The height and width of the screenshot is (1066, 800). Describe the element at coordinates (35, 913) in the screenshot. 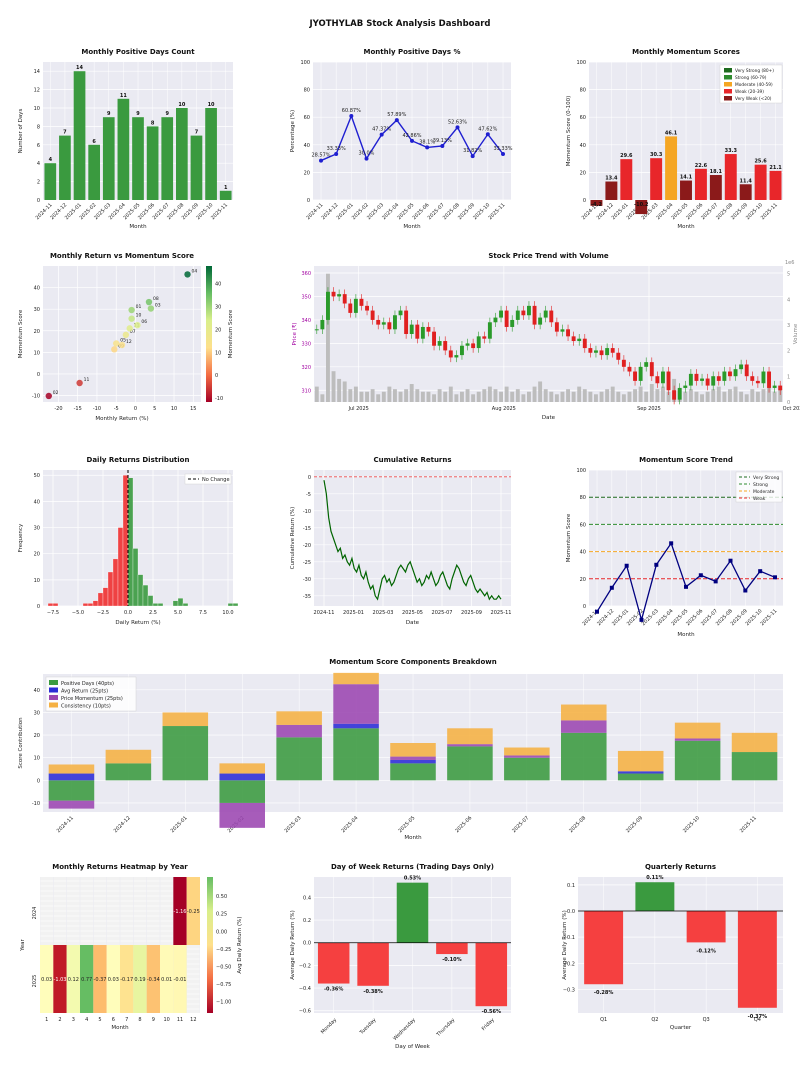

I see `y-tick-label: 2024` at that location.